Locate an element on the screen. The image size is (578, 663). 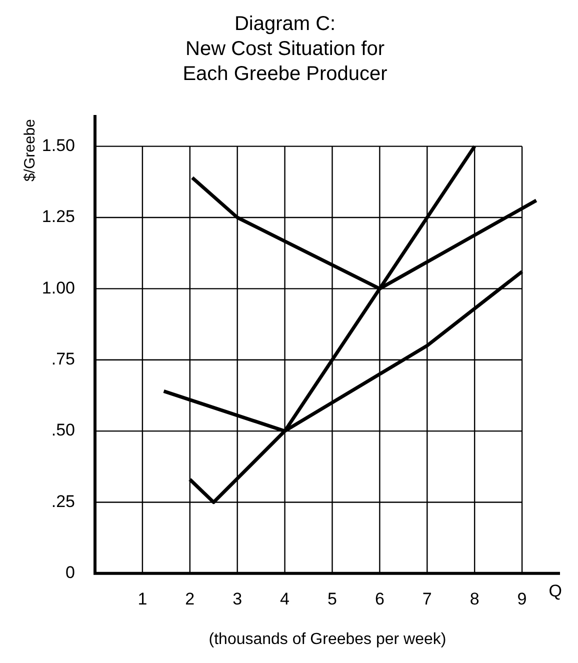
x-tick-label: 4 is located at coordinates (285, 598).